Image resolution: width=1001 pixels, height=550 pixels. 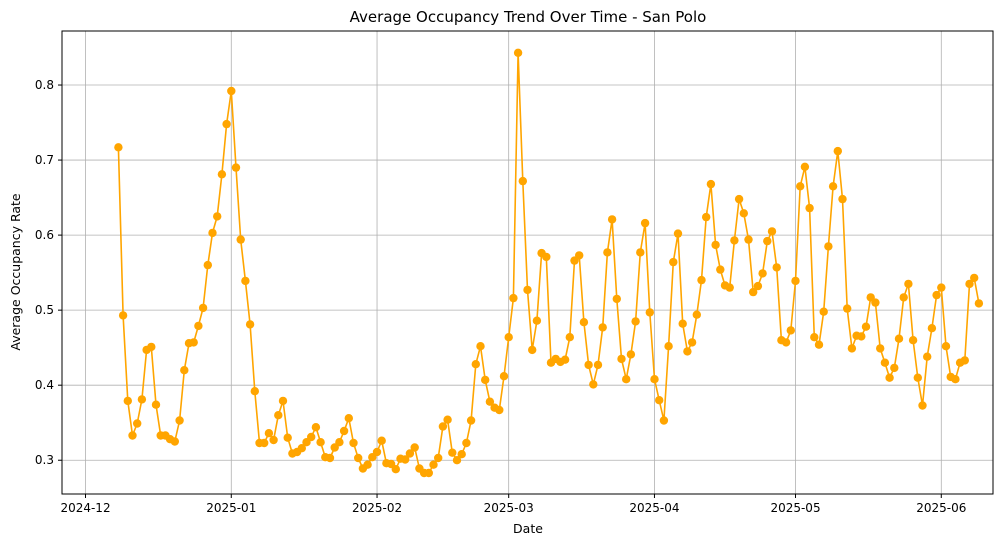 What do you see at coordinates (44, 235) in the screenshot?
I see `y-tick-label: 0.6` at bounding box center [44, 235].